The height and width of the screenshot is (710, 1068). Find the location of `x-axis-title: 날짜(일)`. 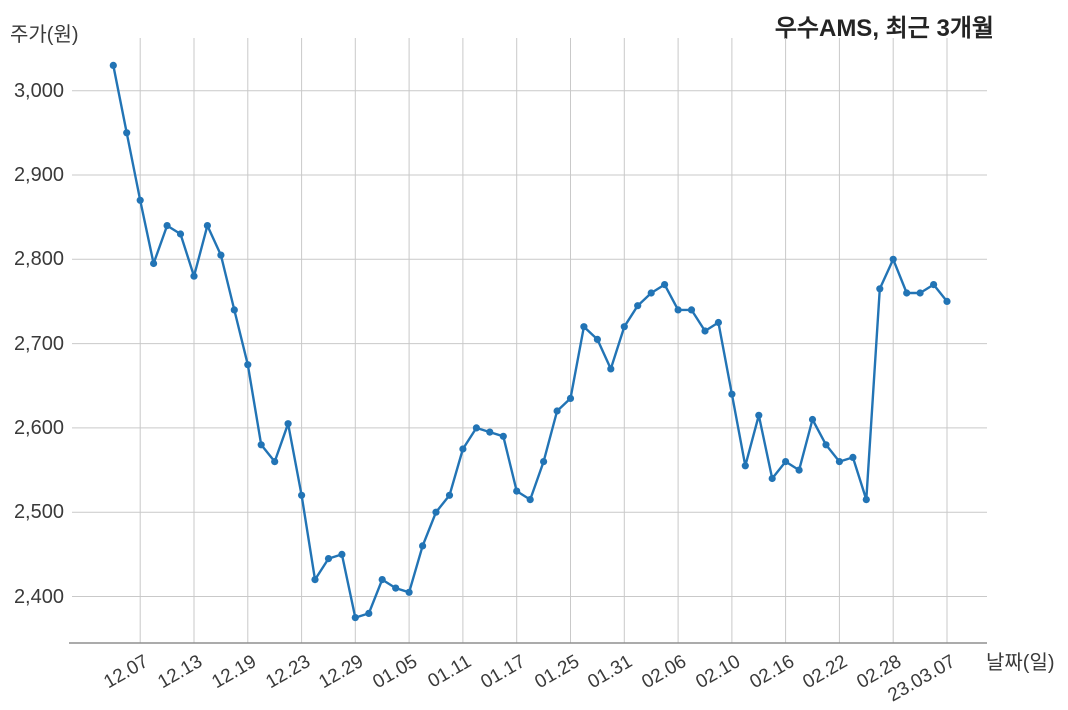

x-axis-title: 날짜(일) is located at coordinates (1020, 663).